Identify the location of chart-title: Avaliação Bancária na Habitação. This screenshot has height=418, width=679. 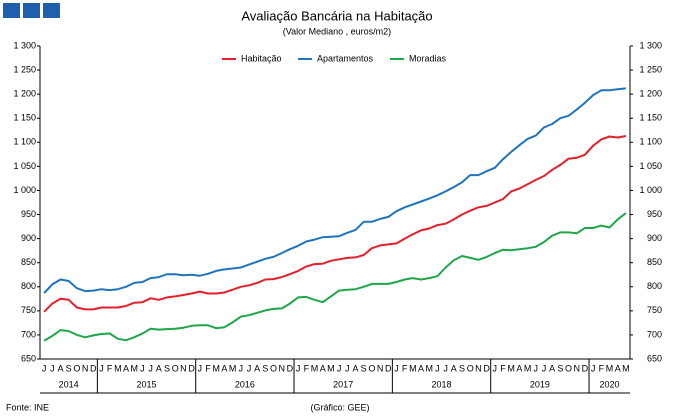
(336, 15).